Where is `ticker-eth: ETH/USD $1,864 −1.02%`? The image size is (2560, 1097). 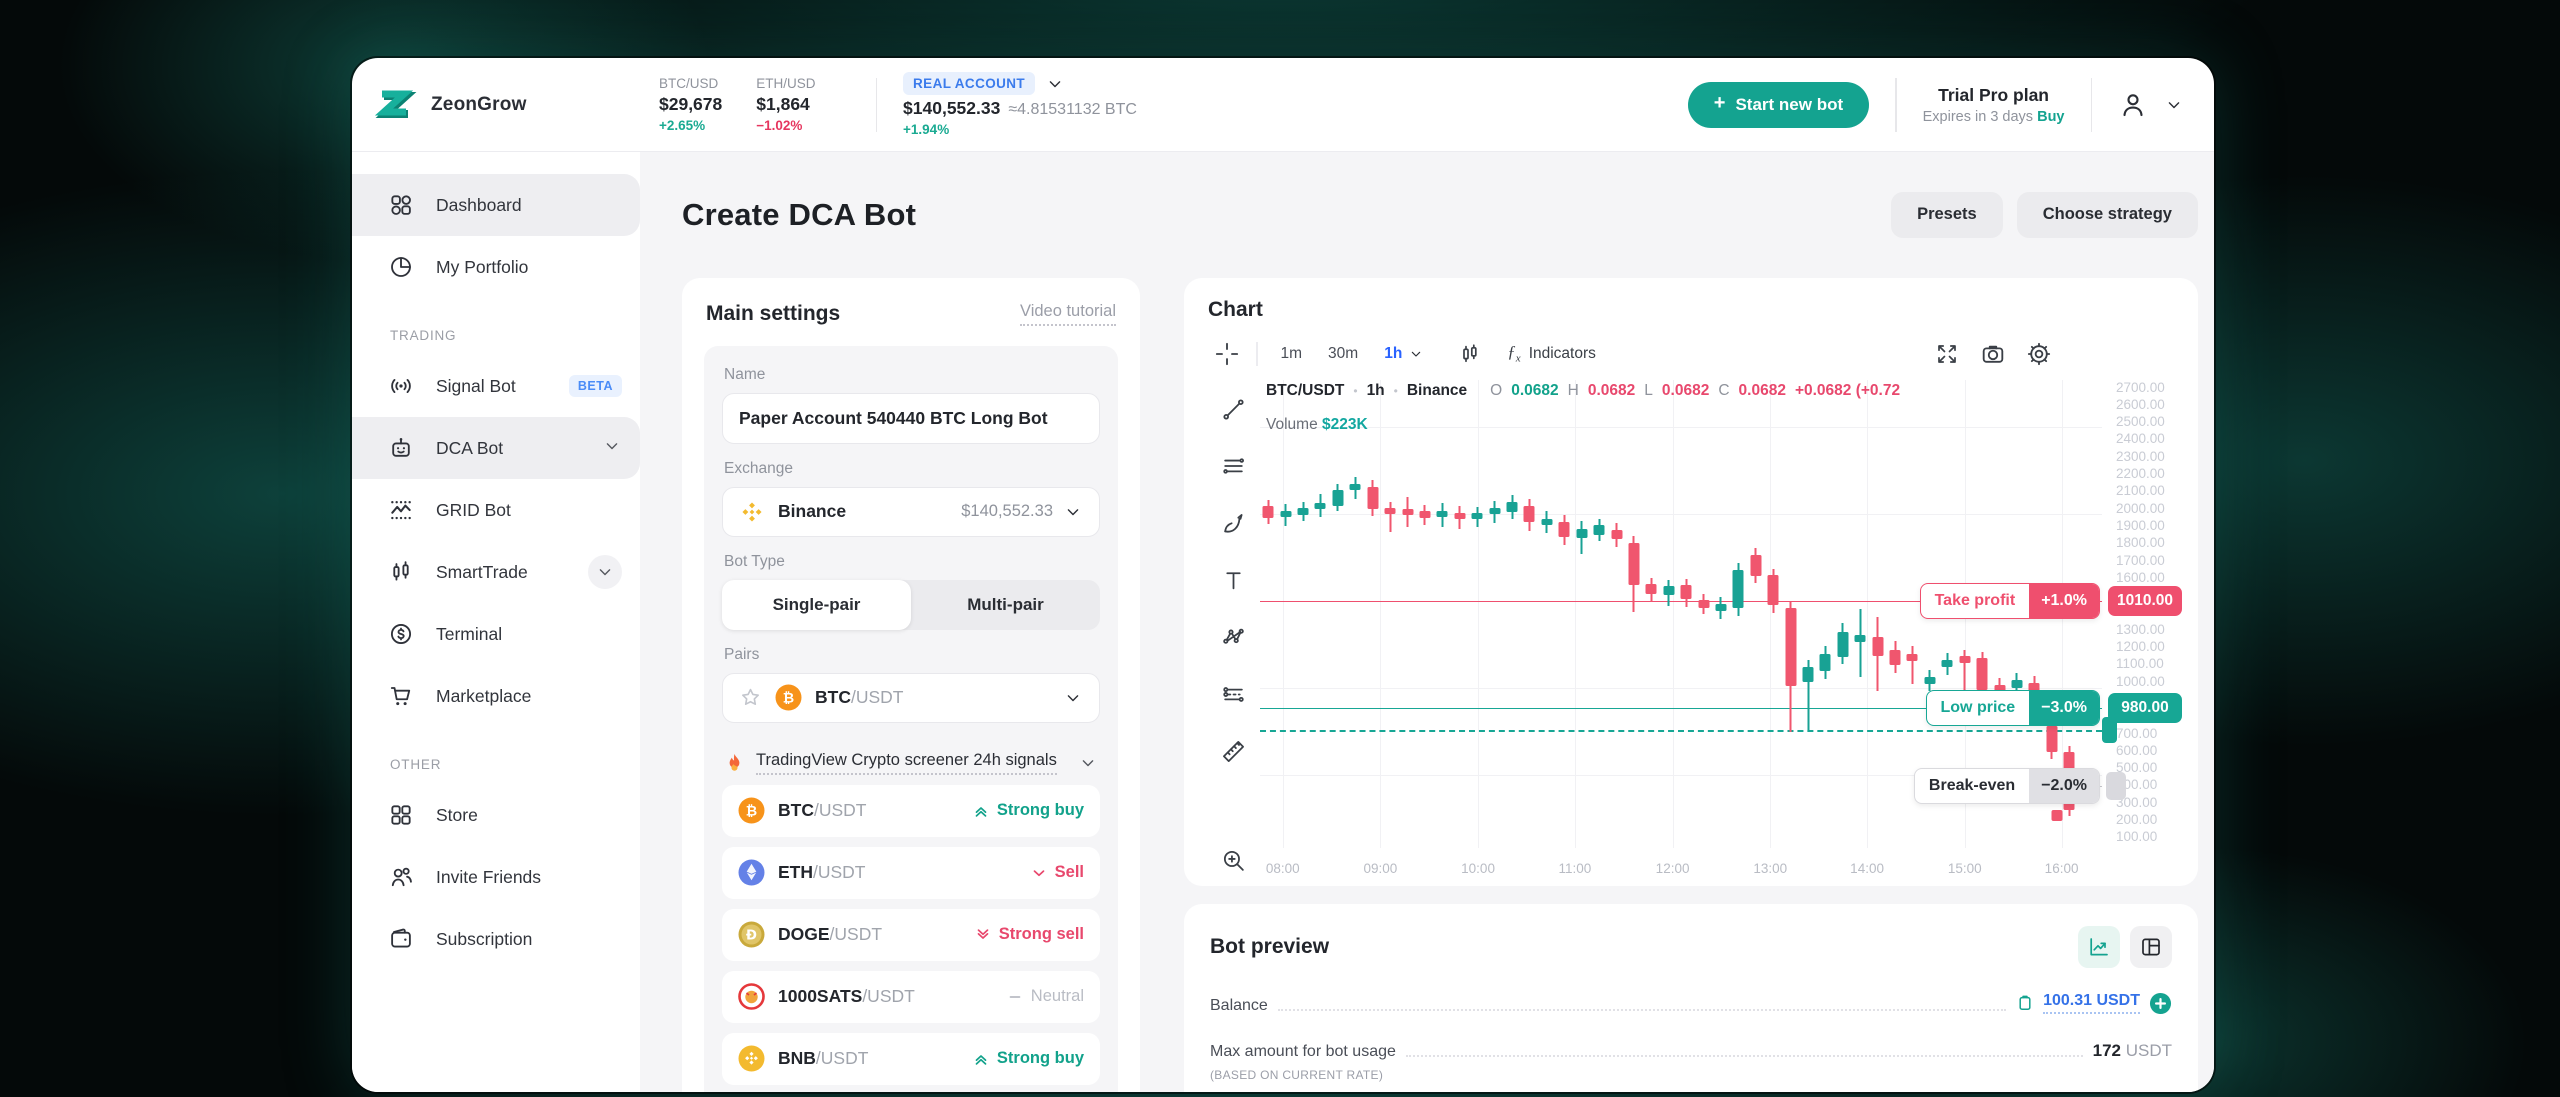 ticker-eth: ETH/USD $1,864 −1.02% is located at coordinates (785, 104).